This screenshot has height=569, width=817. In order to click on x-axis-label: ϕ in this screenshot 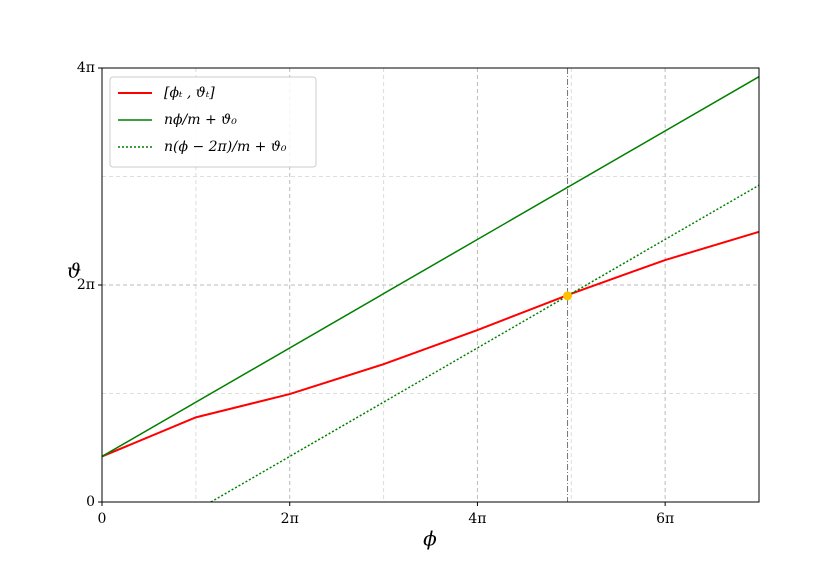, I will do `click(430, 539)`.